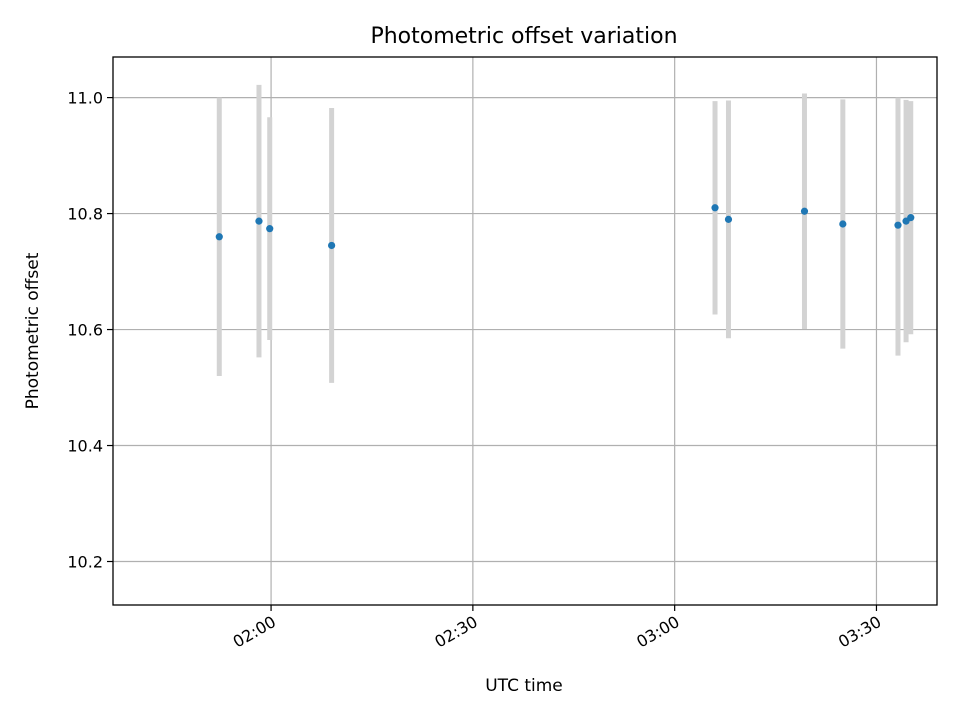 The image size is (960, 720). What do you see at coordinates (523, 36) in the screenshot?
I see `chart-title: Photometric offset variation` at bounding box center [523, 36].